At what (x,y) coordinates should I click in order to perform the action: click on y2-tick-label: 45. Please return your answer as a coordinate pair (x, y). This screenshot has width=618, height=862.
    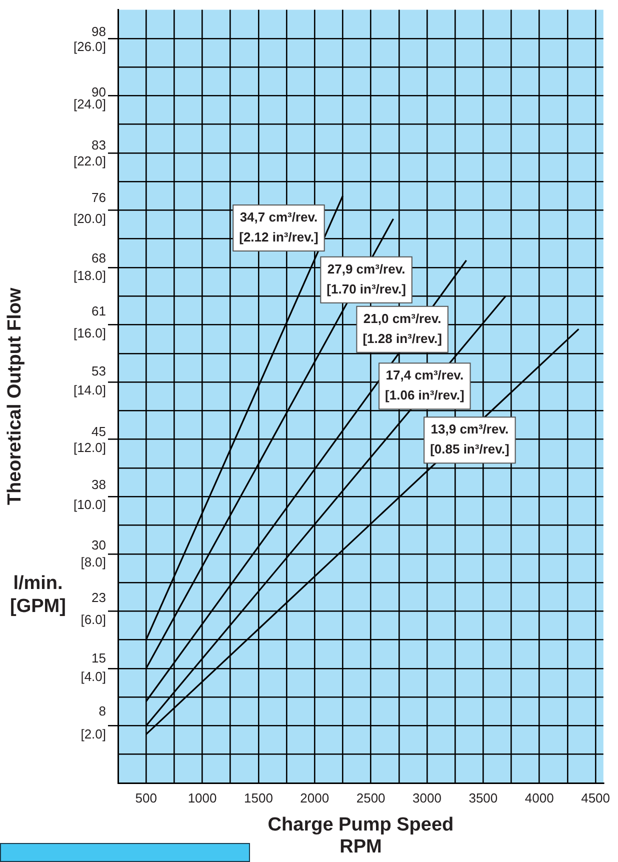
    Looking at the image, I should click on (99, 432).